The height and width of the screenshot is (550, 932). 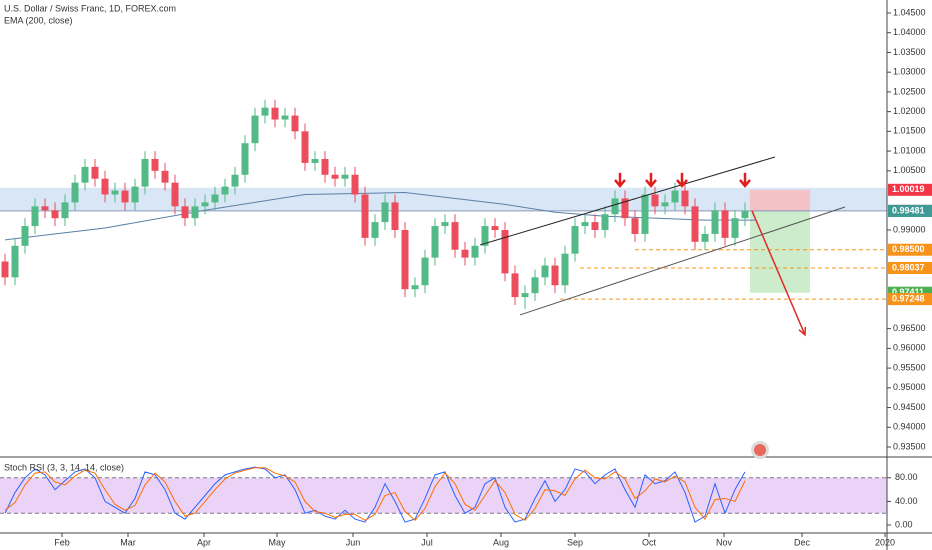 What do you see at coordinates (427, 542) in the screenshot?
I see `x-tick-label: Jul` at bounding box center [427, 542].